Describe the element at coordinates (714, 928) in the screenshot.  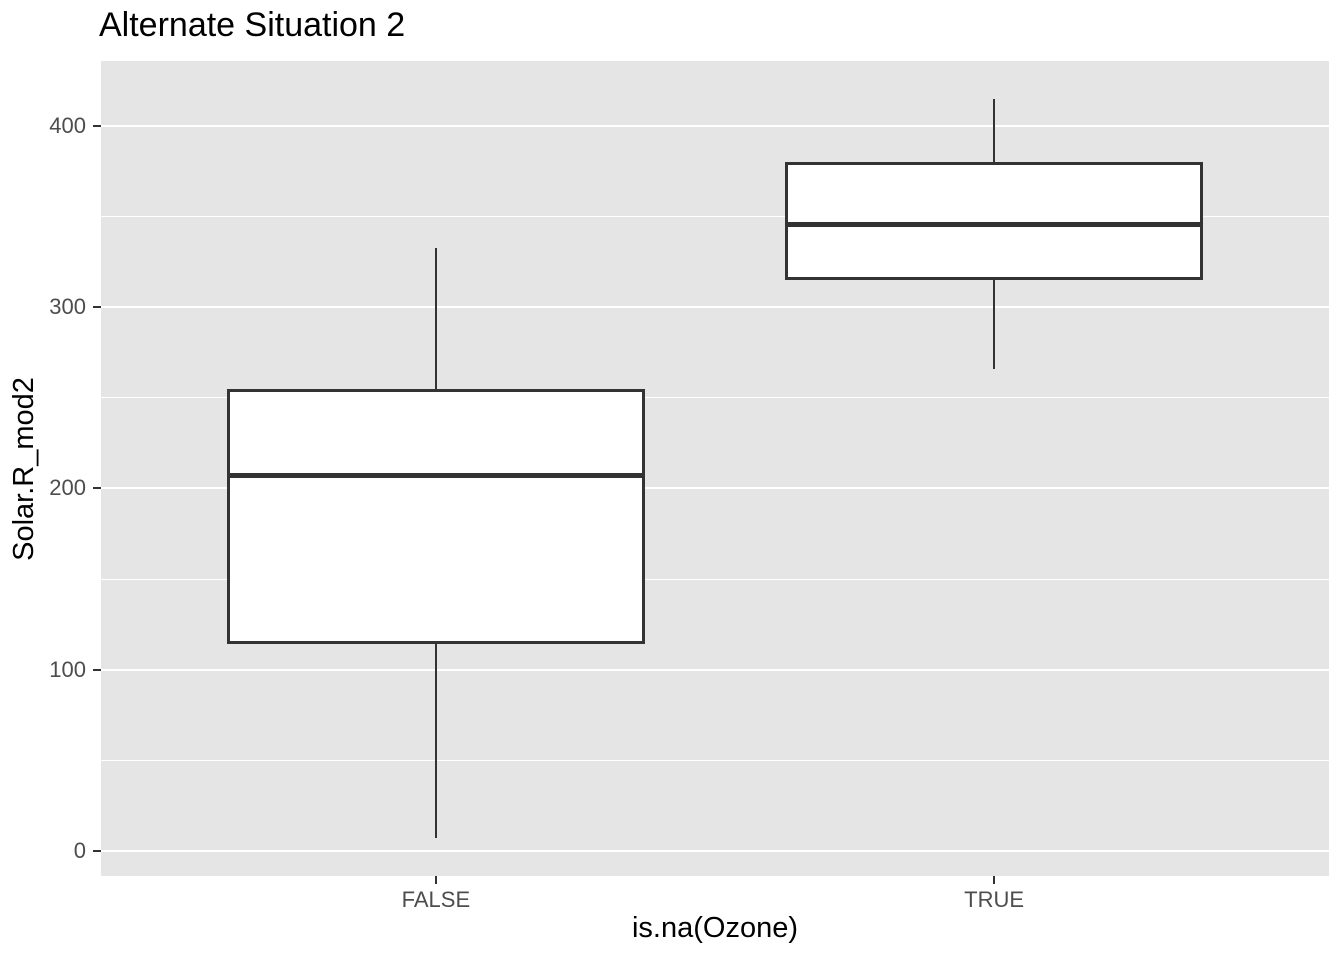
I see `x-axis-title: is.na(Ozone)` at that location.